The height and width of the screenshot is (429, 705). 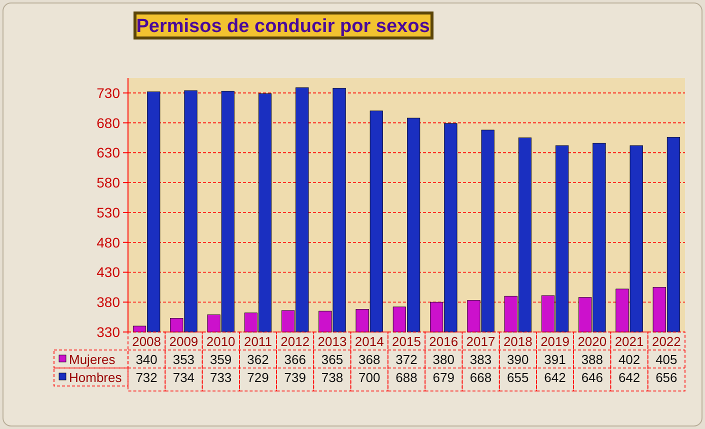 What do you see at coordinates (221, 359) in the screenshot?
I see `data-label: 359` at bounding box center [221, 359].